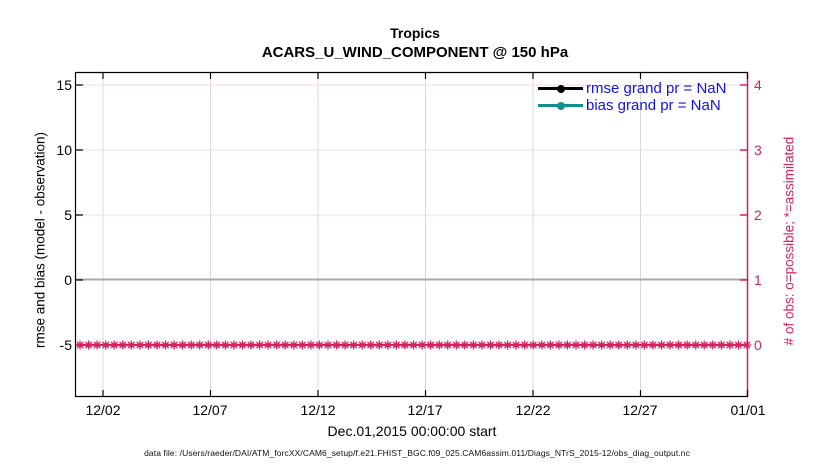 The width and height of the screenshot is (830, 470). Describe the element at coordinates (68, 280) in the screenshot. I see `y-left-tick-0: 0` at that location.